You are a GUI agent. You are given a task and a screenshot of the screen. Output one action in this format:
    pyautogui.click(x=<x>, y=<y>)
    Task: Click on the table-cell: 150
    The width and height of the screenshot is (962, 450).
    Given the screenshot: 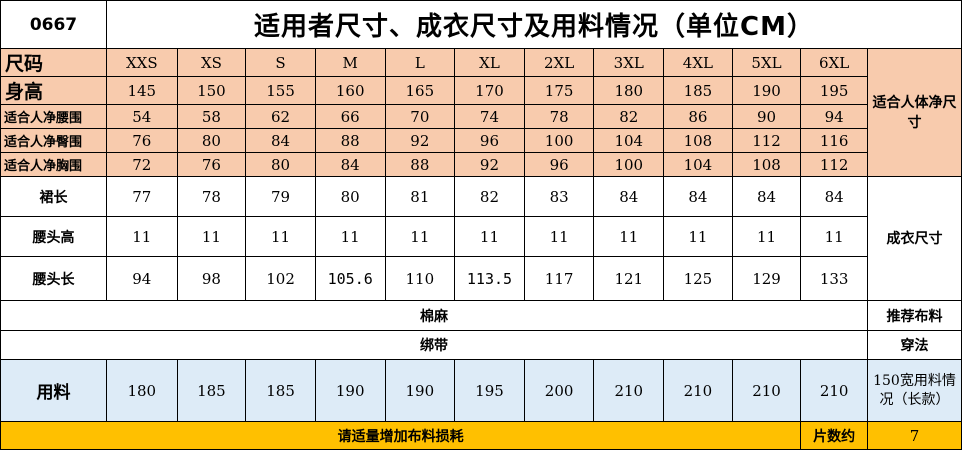 What is the action you would take?
    pyautogui.click(x=211, y=90)
    